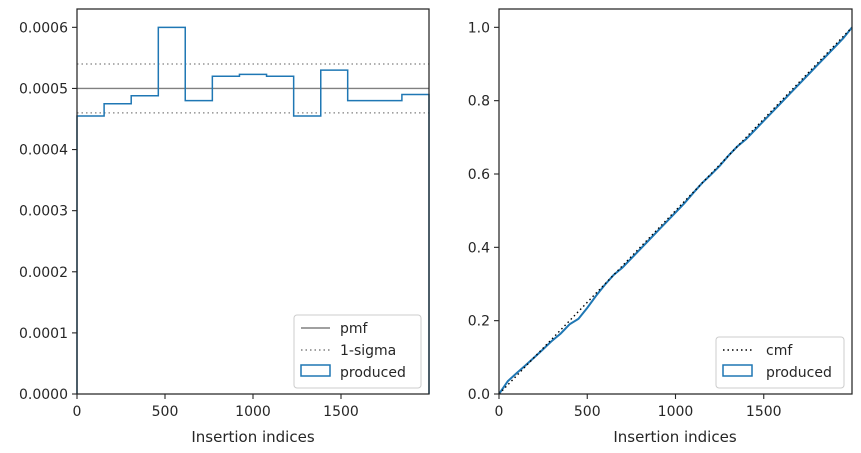  I want to click on cmf-x-ticks: 0 500 1000 1500, so click(638, 407).